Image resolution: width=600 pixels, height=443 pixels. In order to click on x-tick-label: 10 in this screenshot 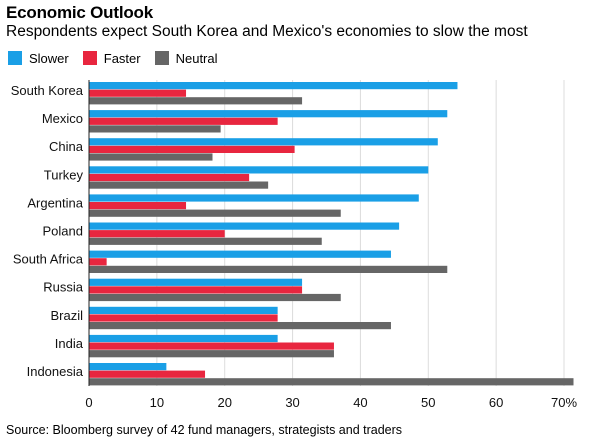, I will do `click(157, 402)`.